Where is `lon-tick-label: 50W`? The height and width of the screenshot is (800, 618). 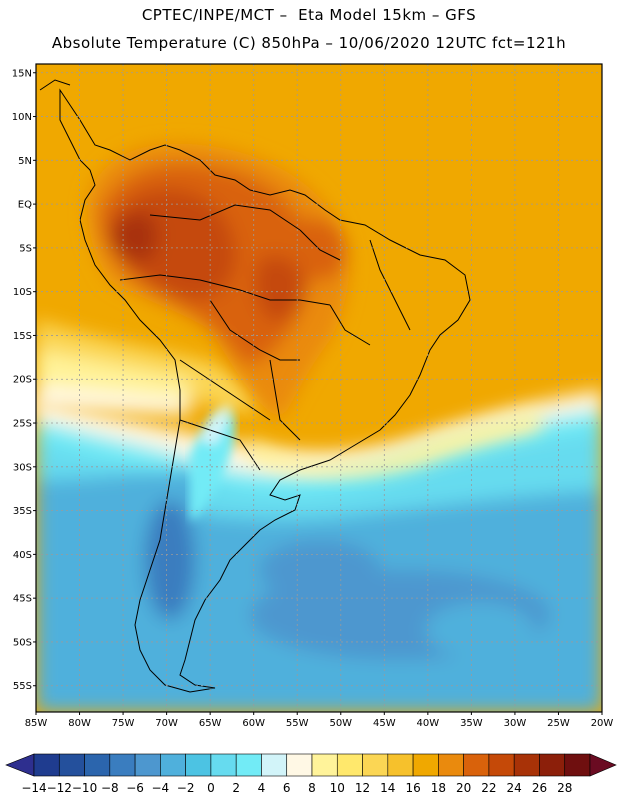
lon-tick-label: 50W is located at coordinates (340, 723).